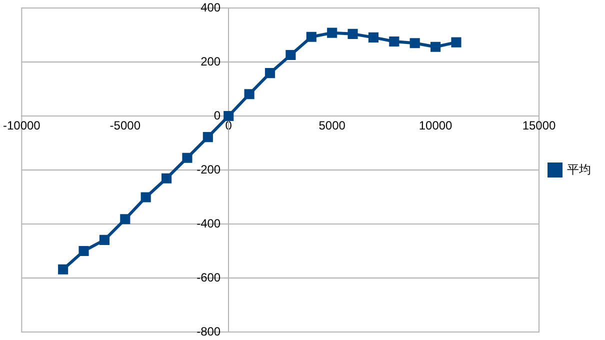  Describe the element at coordinates (210, 7) in the screenshot. I see `y-tick-label: 400` at that location.